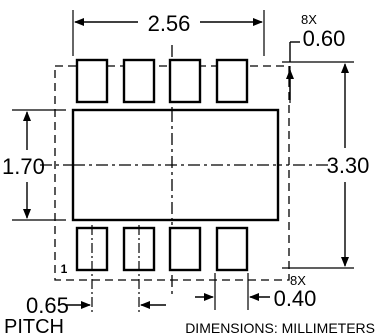 The height and width of the screenshot is (335, 378). I want to click on overall-height-label: 3.30, so click(348, 165).